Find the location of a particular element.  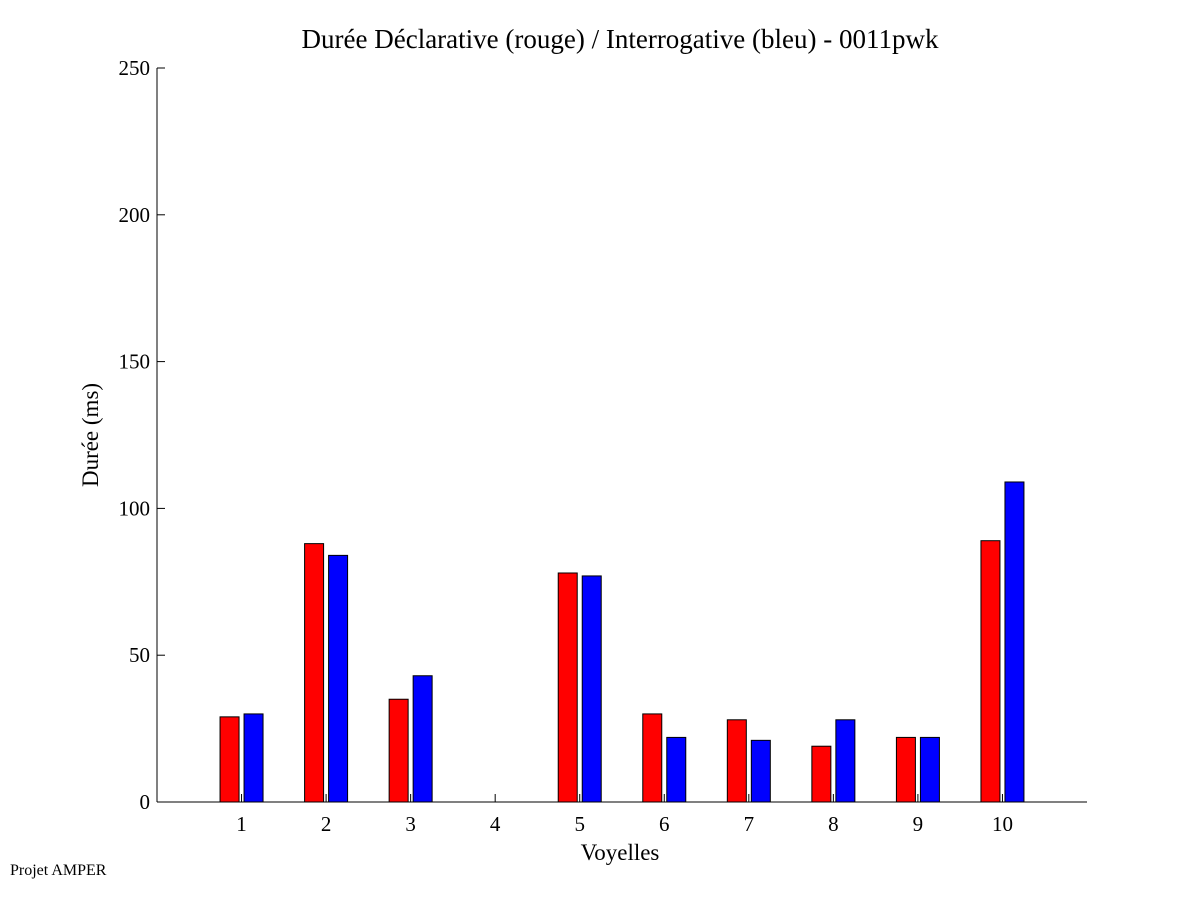

y-tick-label: 250 is located at coordinates (135, 68).